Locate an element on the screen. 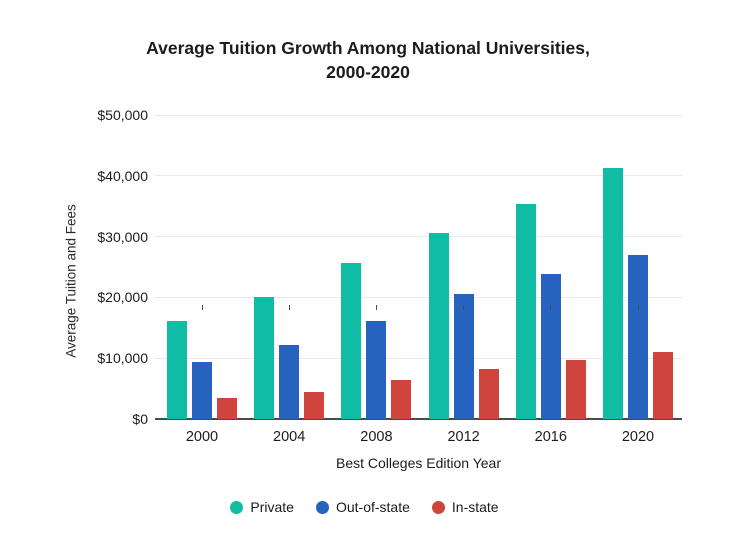 The width and height of the screenshot is (729, 551). bar-in-state-2004 is located at coordinates (314, 405).